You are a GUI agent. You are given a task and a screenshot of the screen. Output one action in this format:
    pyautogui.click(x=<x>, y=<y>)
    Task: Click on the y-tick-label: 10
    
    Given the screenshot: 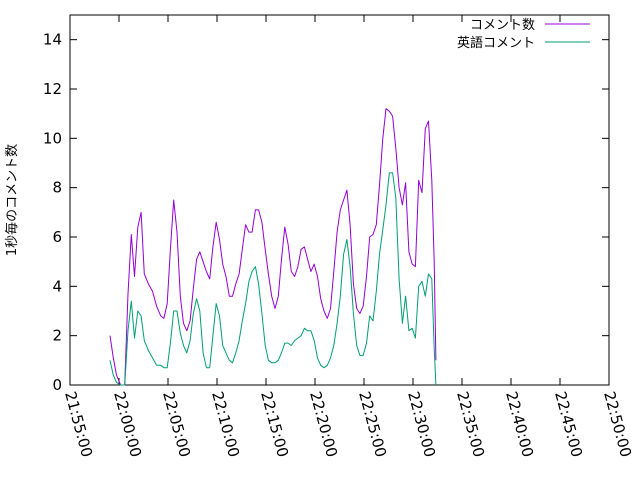 What is the action you would take?
    pyautogui.click(x=52, y=138)
    